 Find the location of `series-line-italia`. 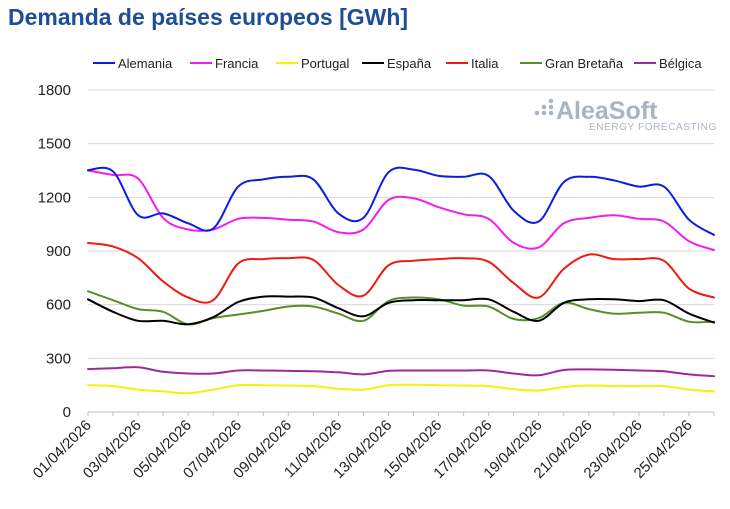

series-line-italia is located at coordinates (401, 272).